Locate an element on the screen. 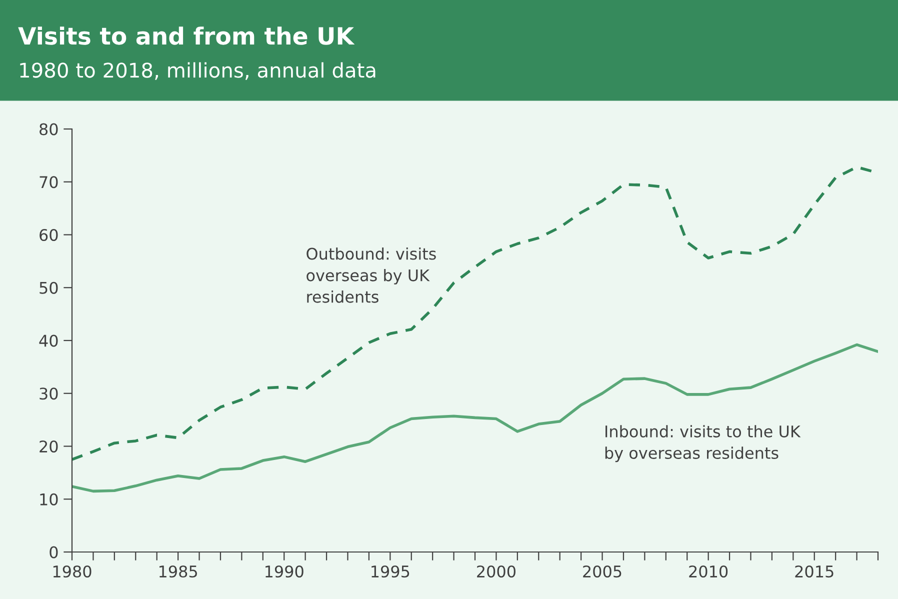  x-tick-label: 1985 is located at coordinates (178, 571).